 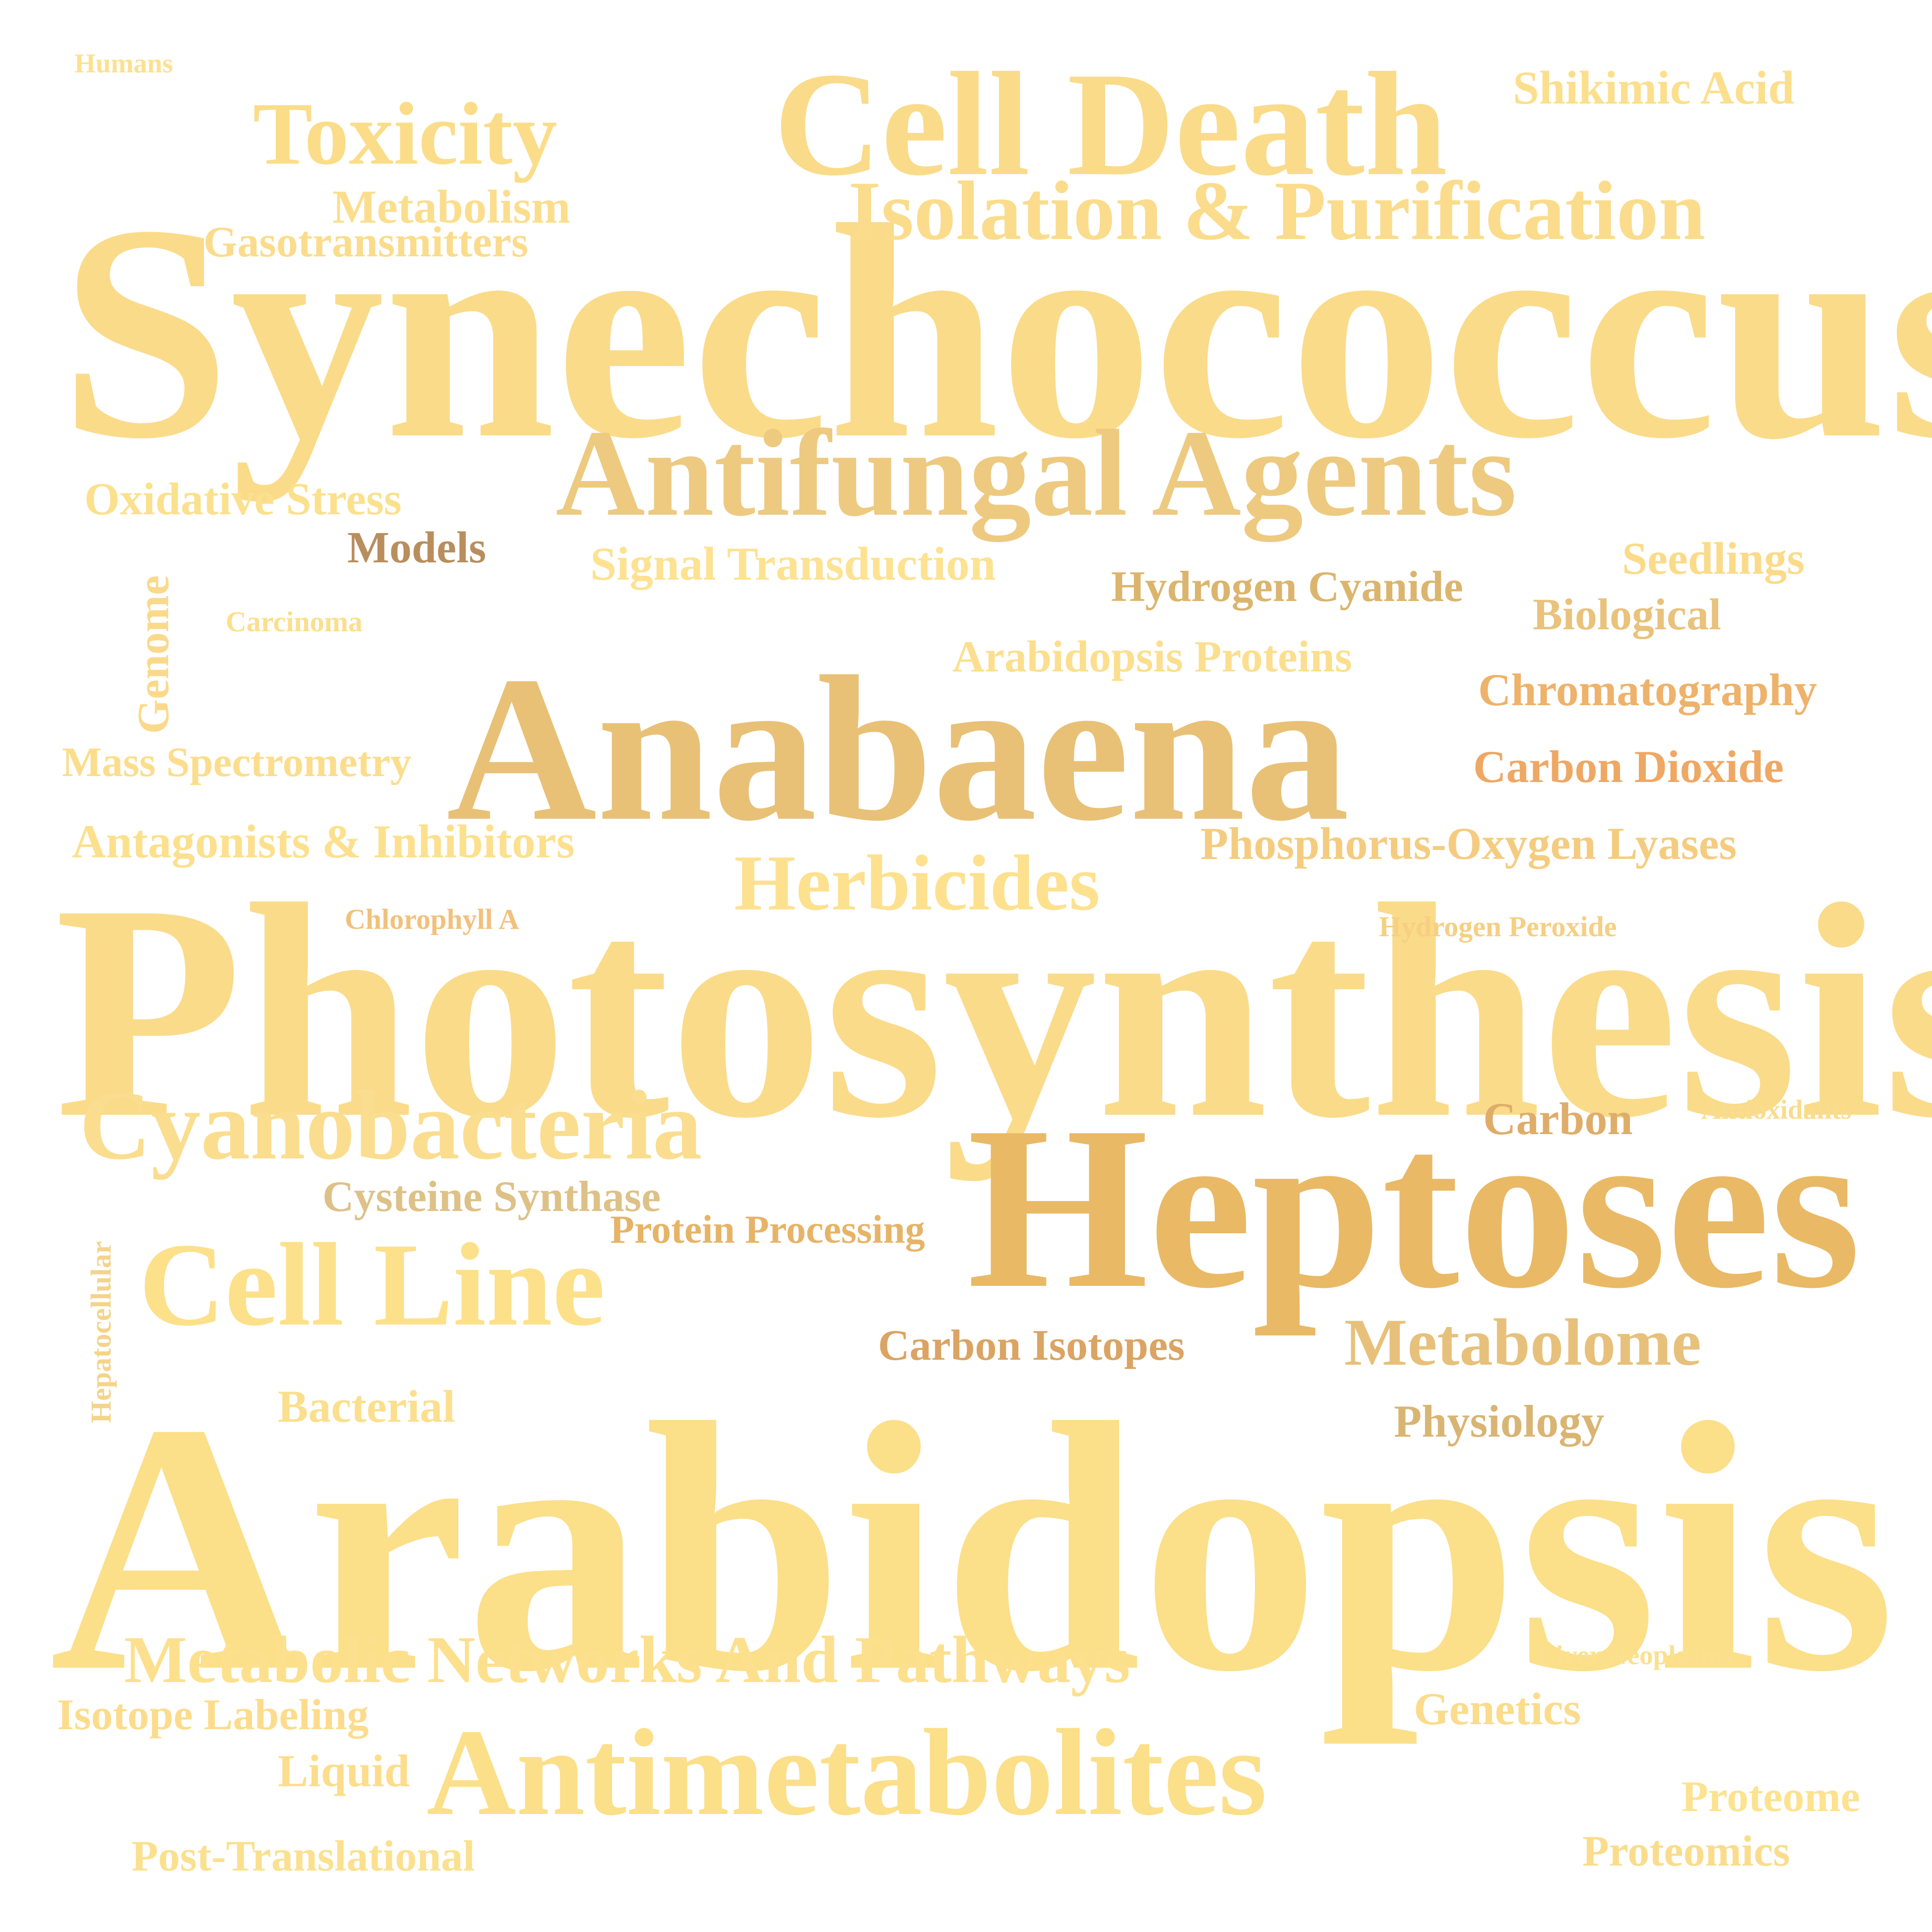 What do you see at coordinates (153, 654) in the screenshot?
I see `word-genome: Genome` at bounding box center [153, 654].